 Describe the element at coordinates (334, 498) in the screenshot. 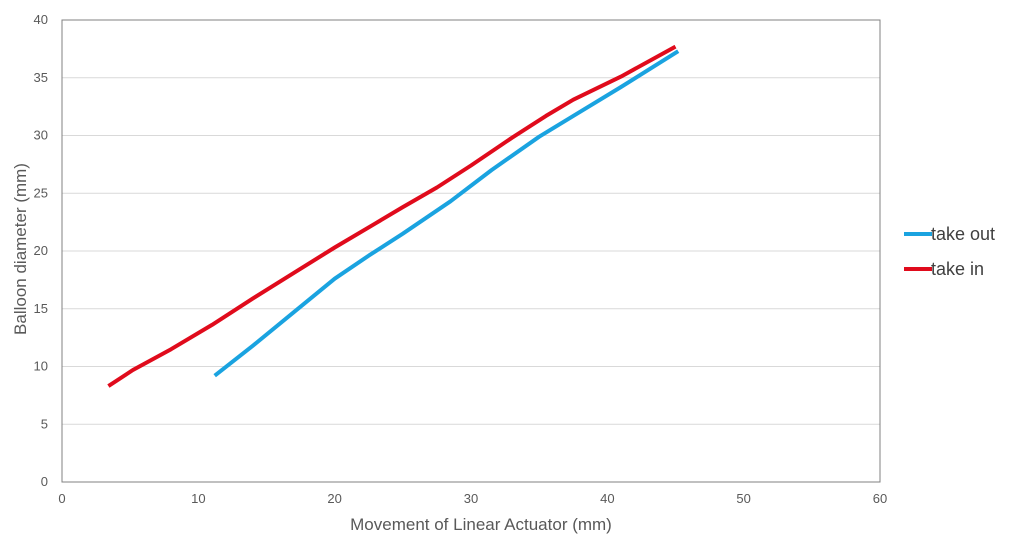

I see `x-tick-label-20: 20` at that location.